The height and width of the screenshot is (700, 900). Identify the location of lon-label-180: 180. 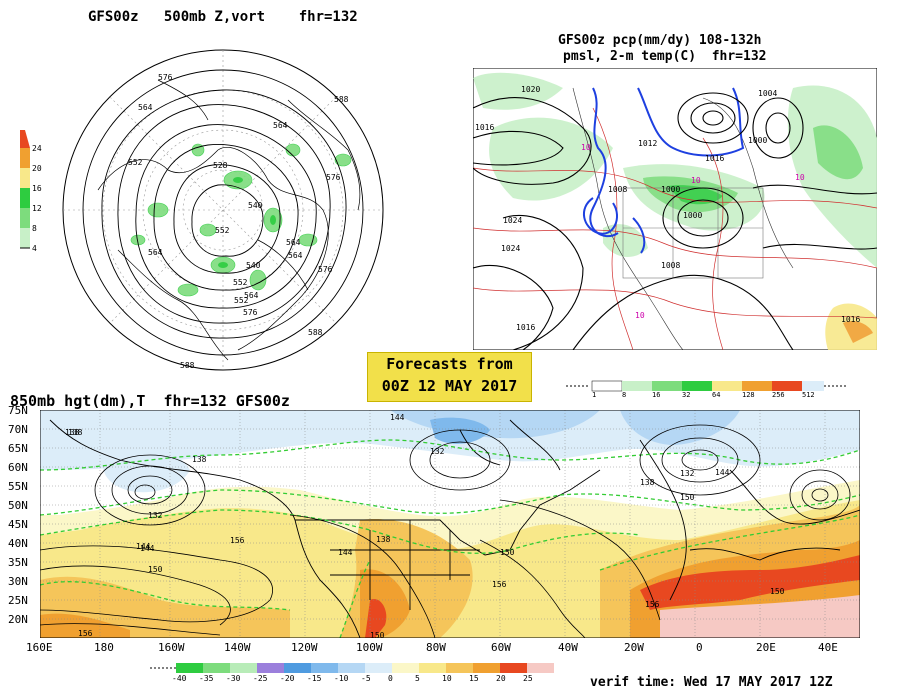
(104, 647).